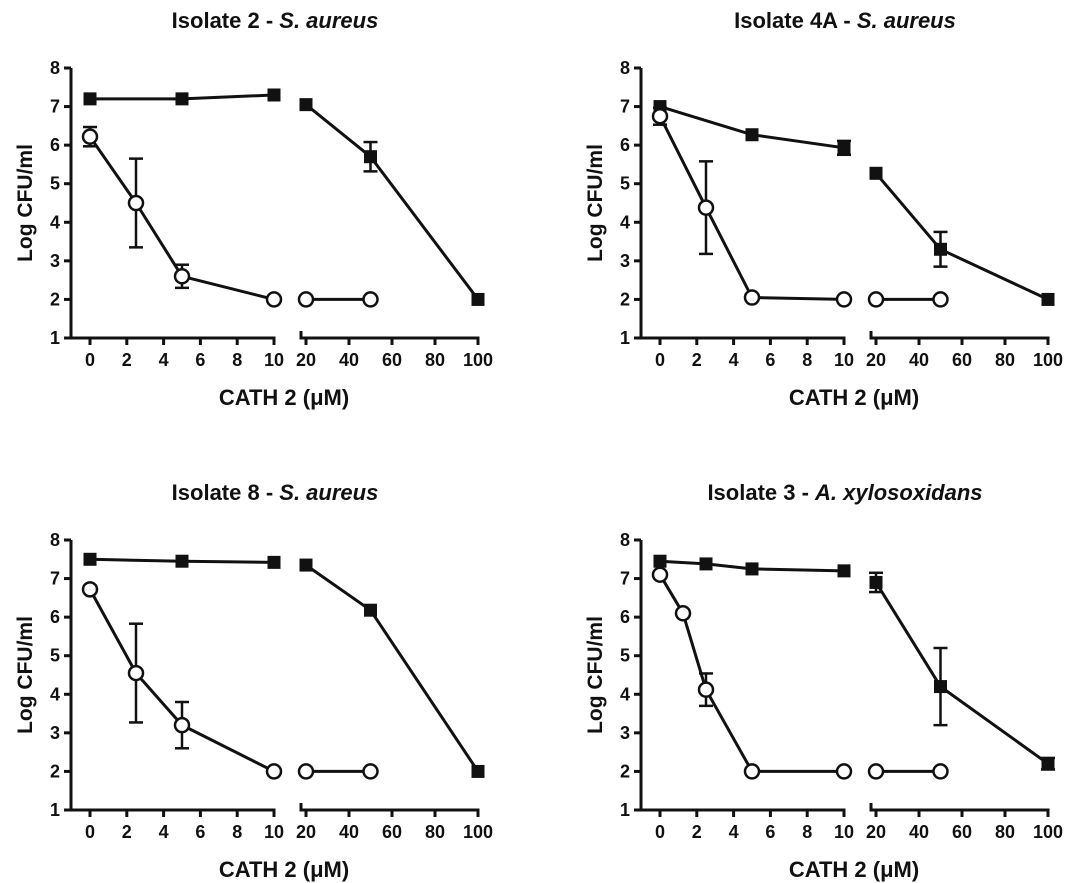  I want to click on x-tick-label: 6, so click(200, 360).